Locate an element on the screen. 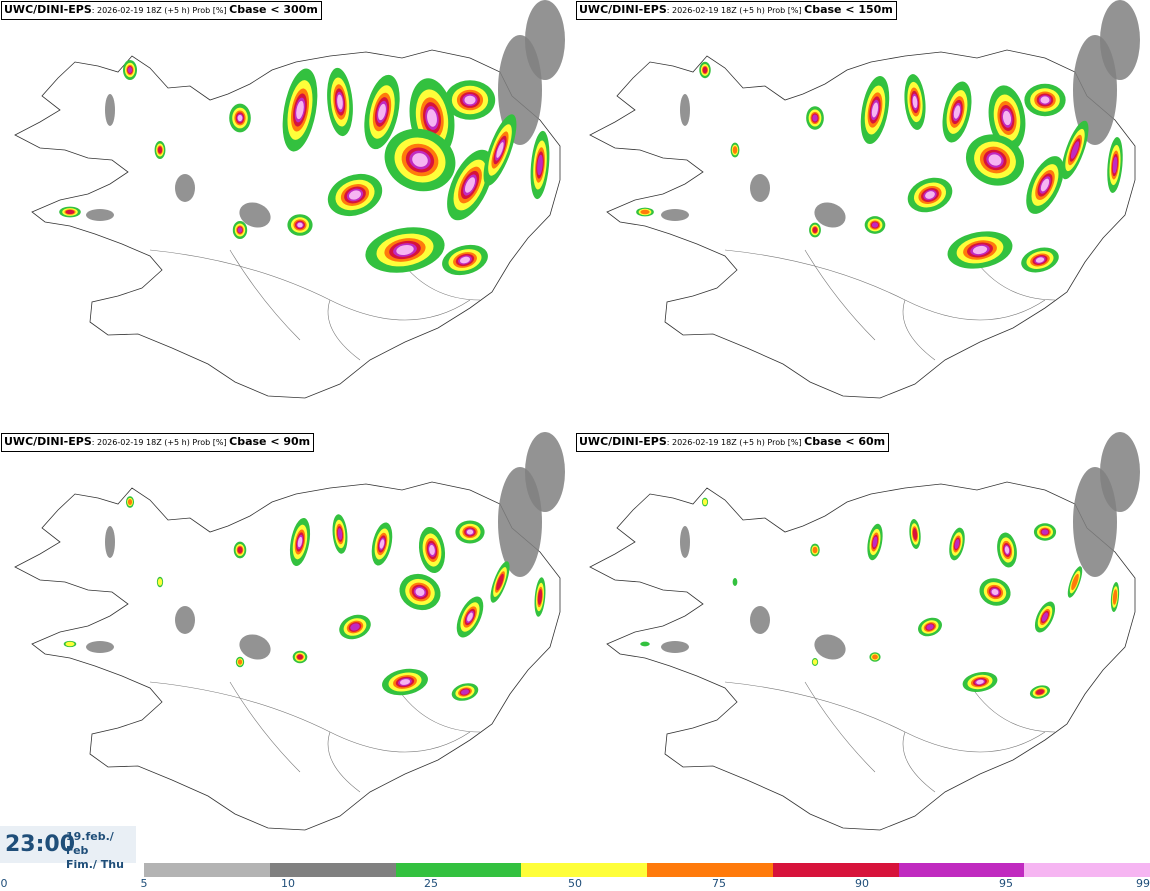 This screenshot has height=891, width=1150. colorbar is located at coordinates (647, 870).